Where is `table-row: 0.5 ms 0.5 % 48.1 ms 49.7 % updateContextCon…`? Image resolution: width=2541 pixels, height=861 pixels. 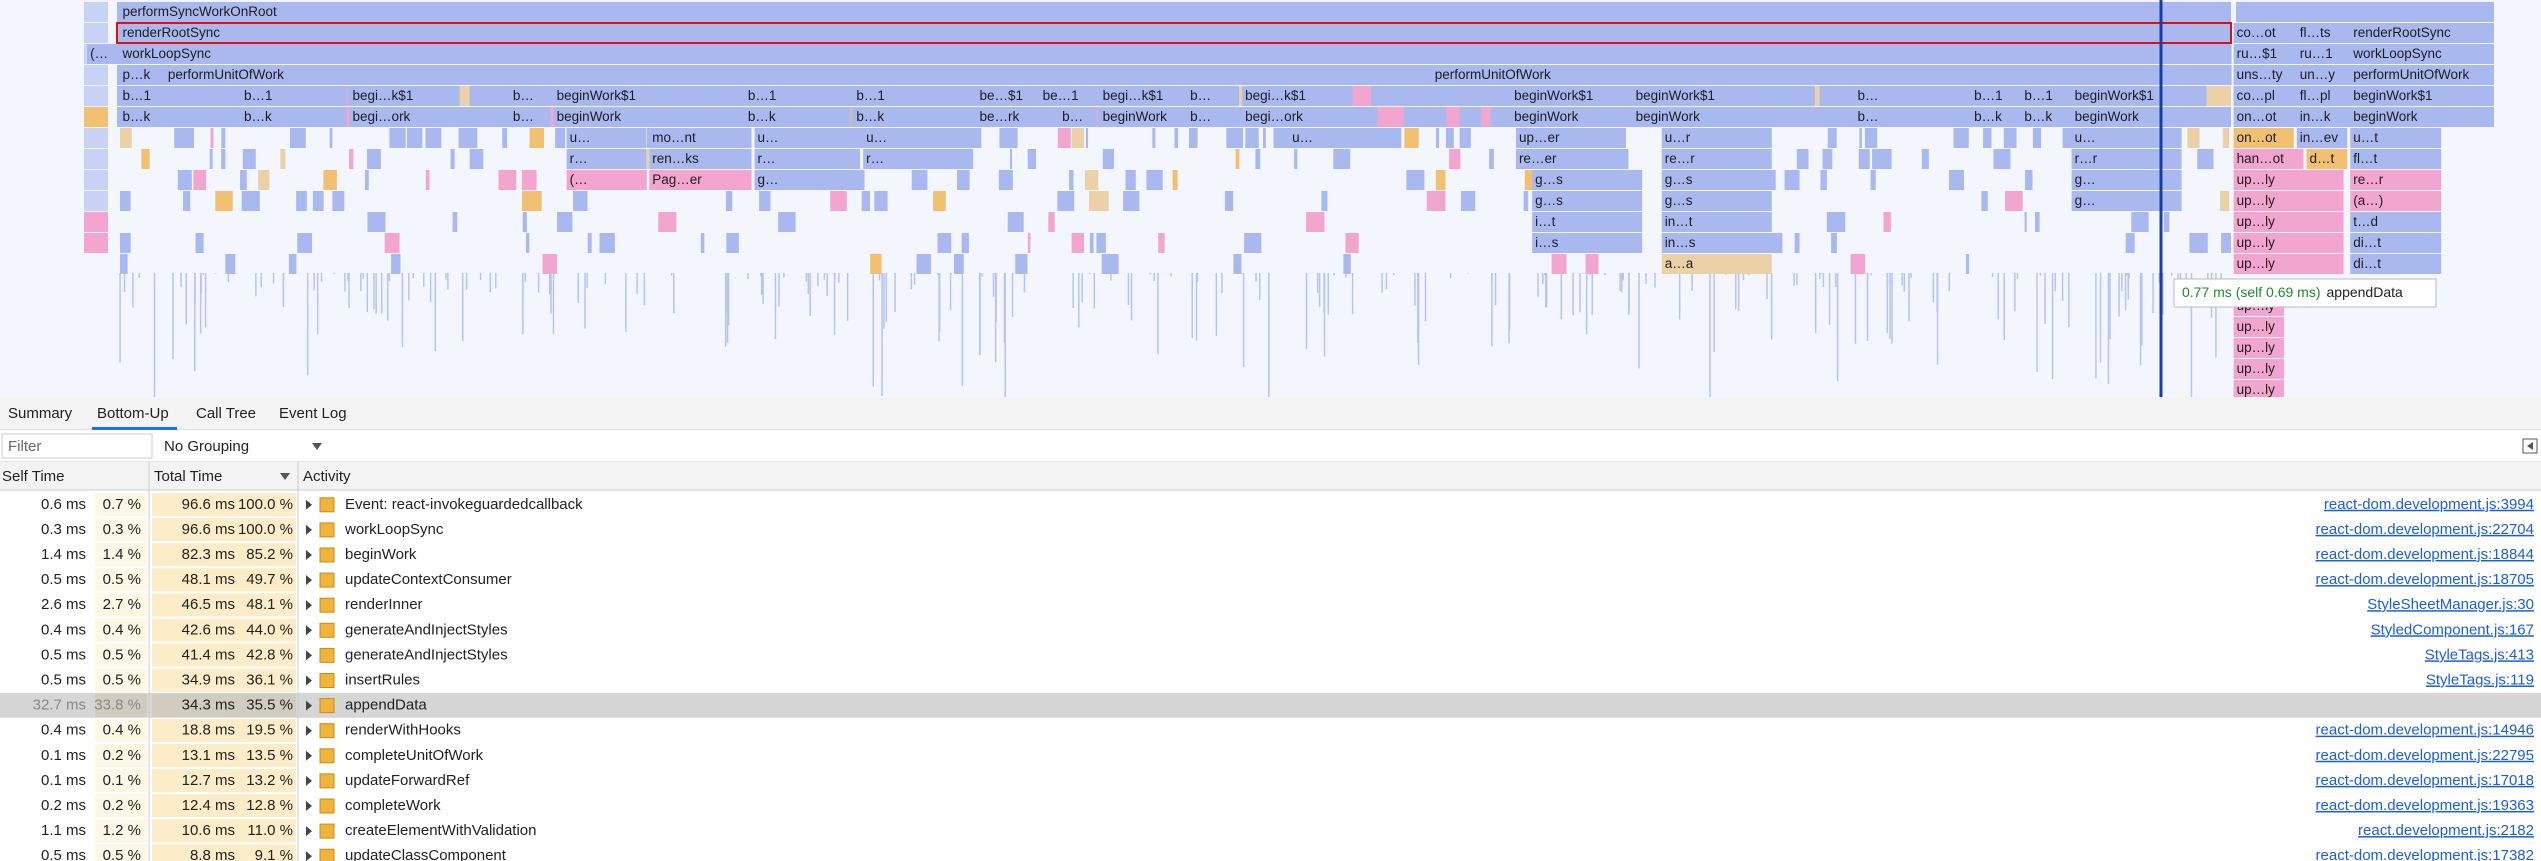
table-row: 0.5 ms 0.5 % 48.1 ms 49.7 % updateContextCon… is located at coordinates (1287, 580).